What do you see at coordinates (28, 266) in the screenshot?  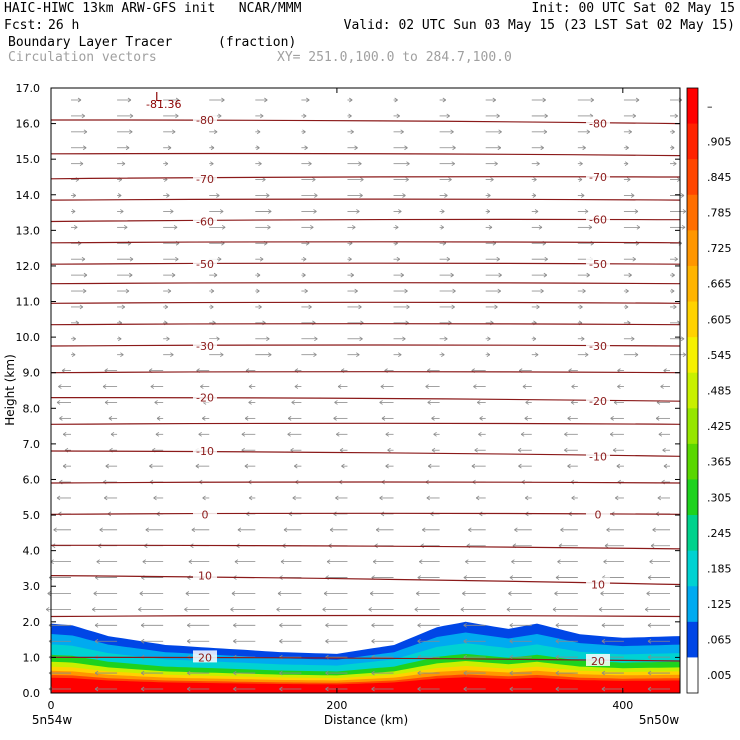 I see `y-tick-label: 12.0` at bounding box center [28, 266].